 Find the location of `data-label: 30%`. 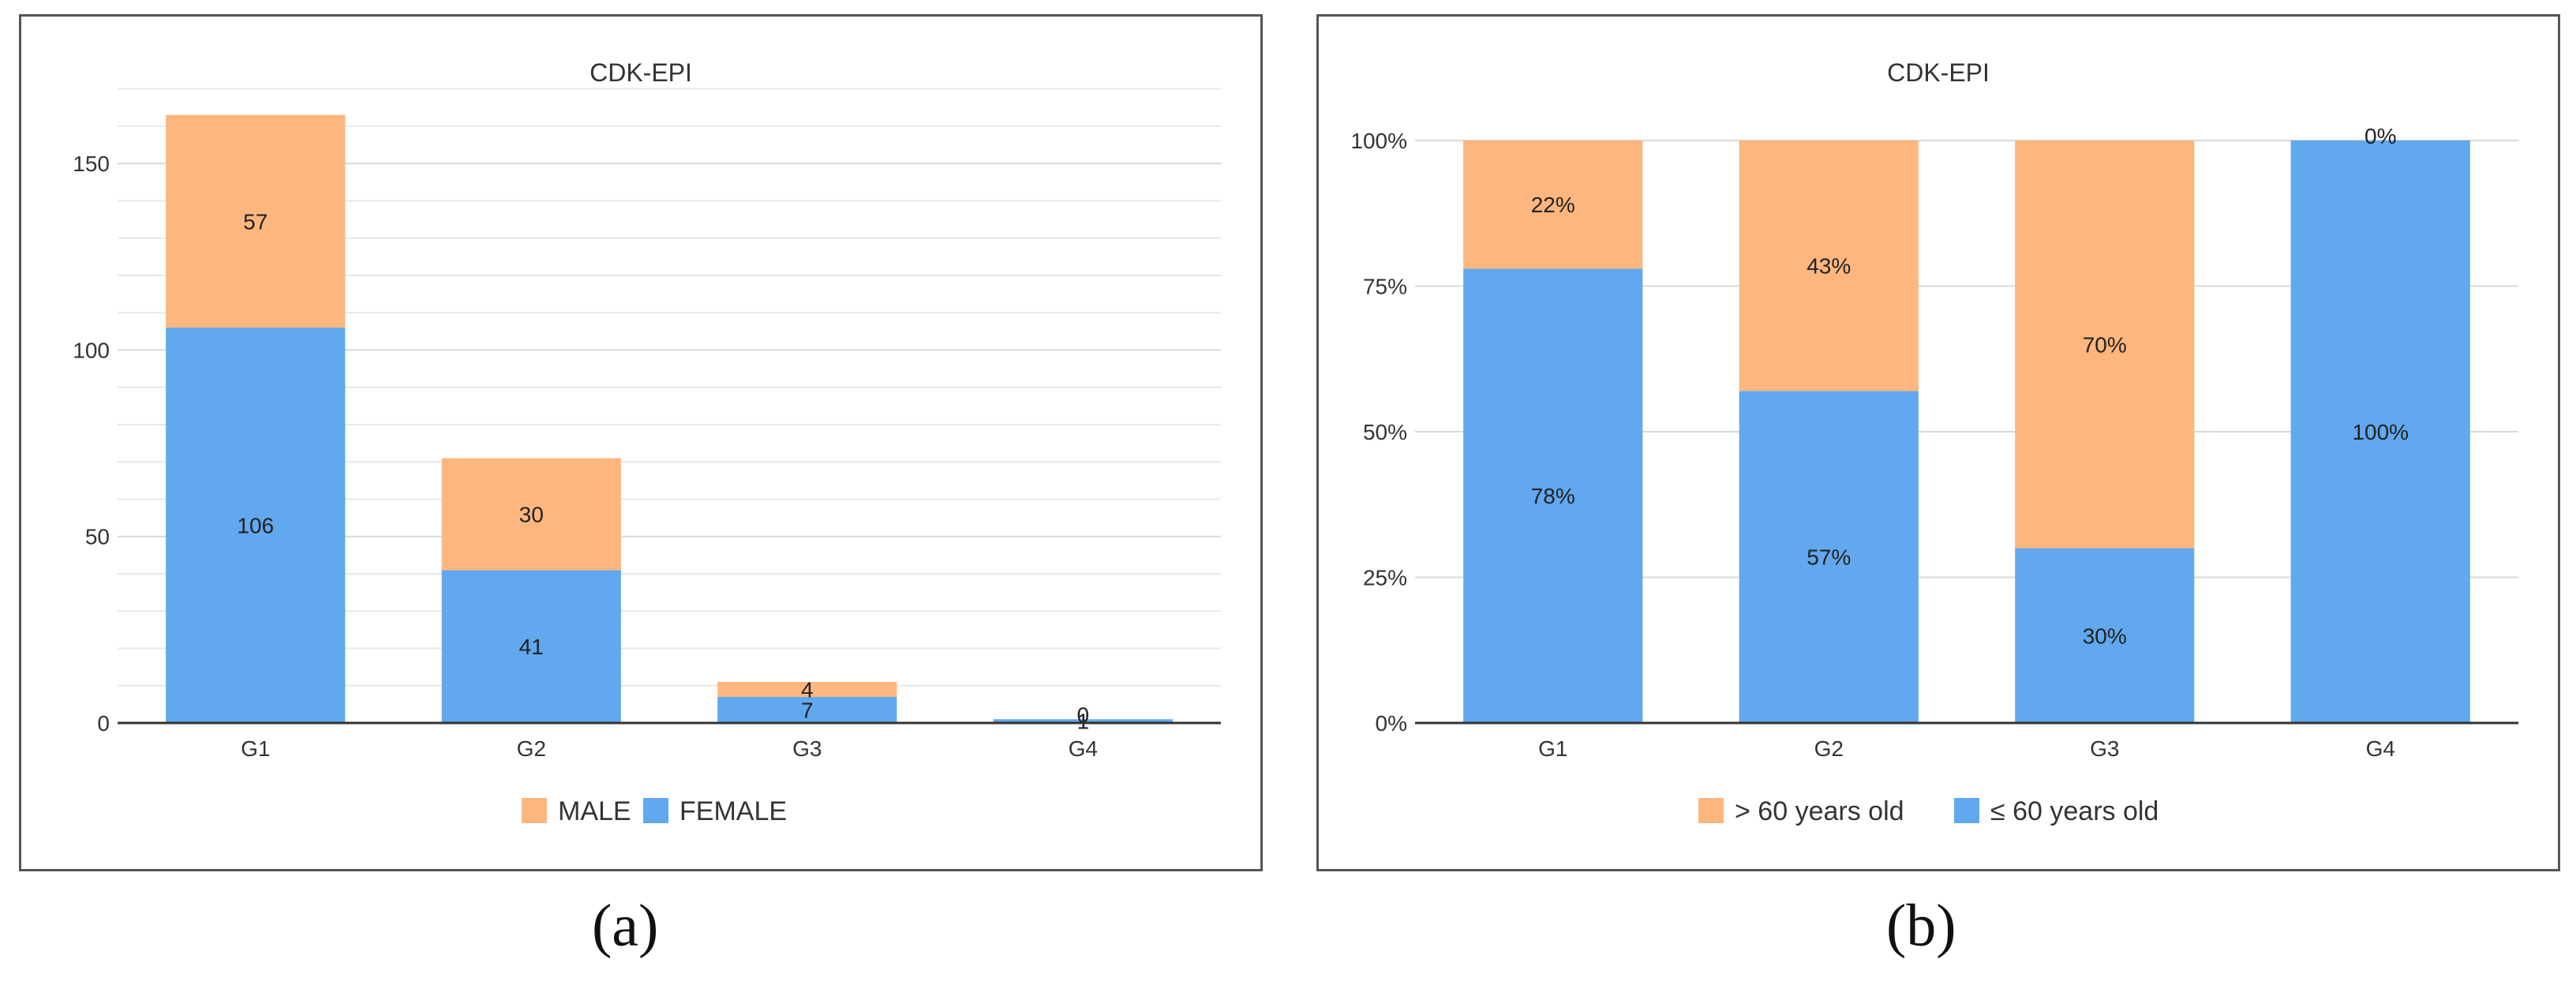

data-label: 30% is located at coordinates (2105, 636).